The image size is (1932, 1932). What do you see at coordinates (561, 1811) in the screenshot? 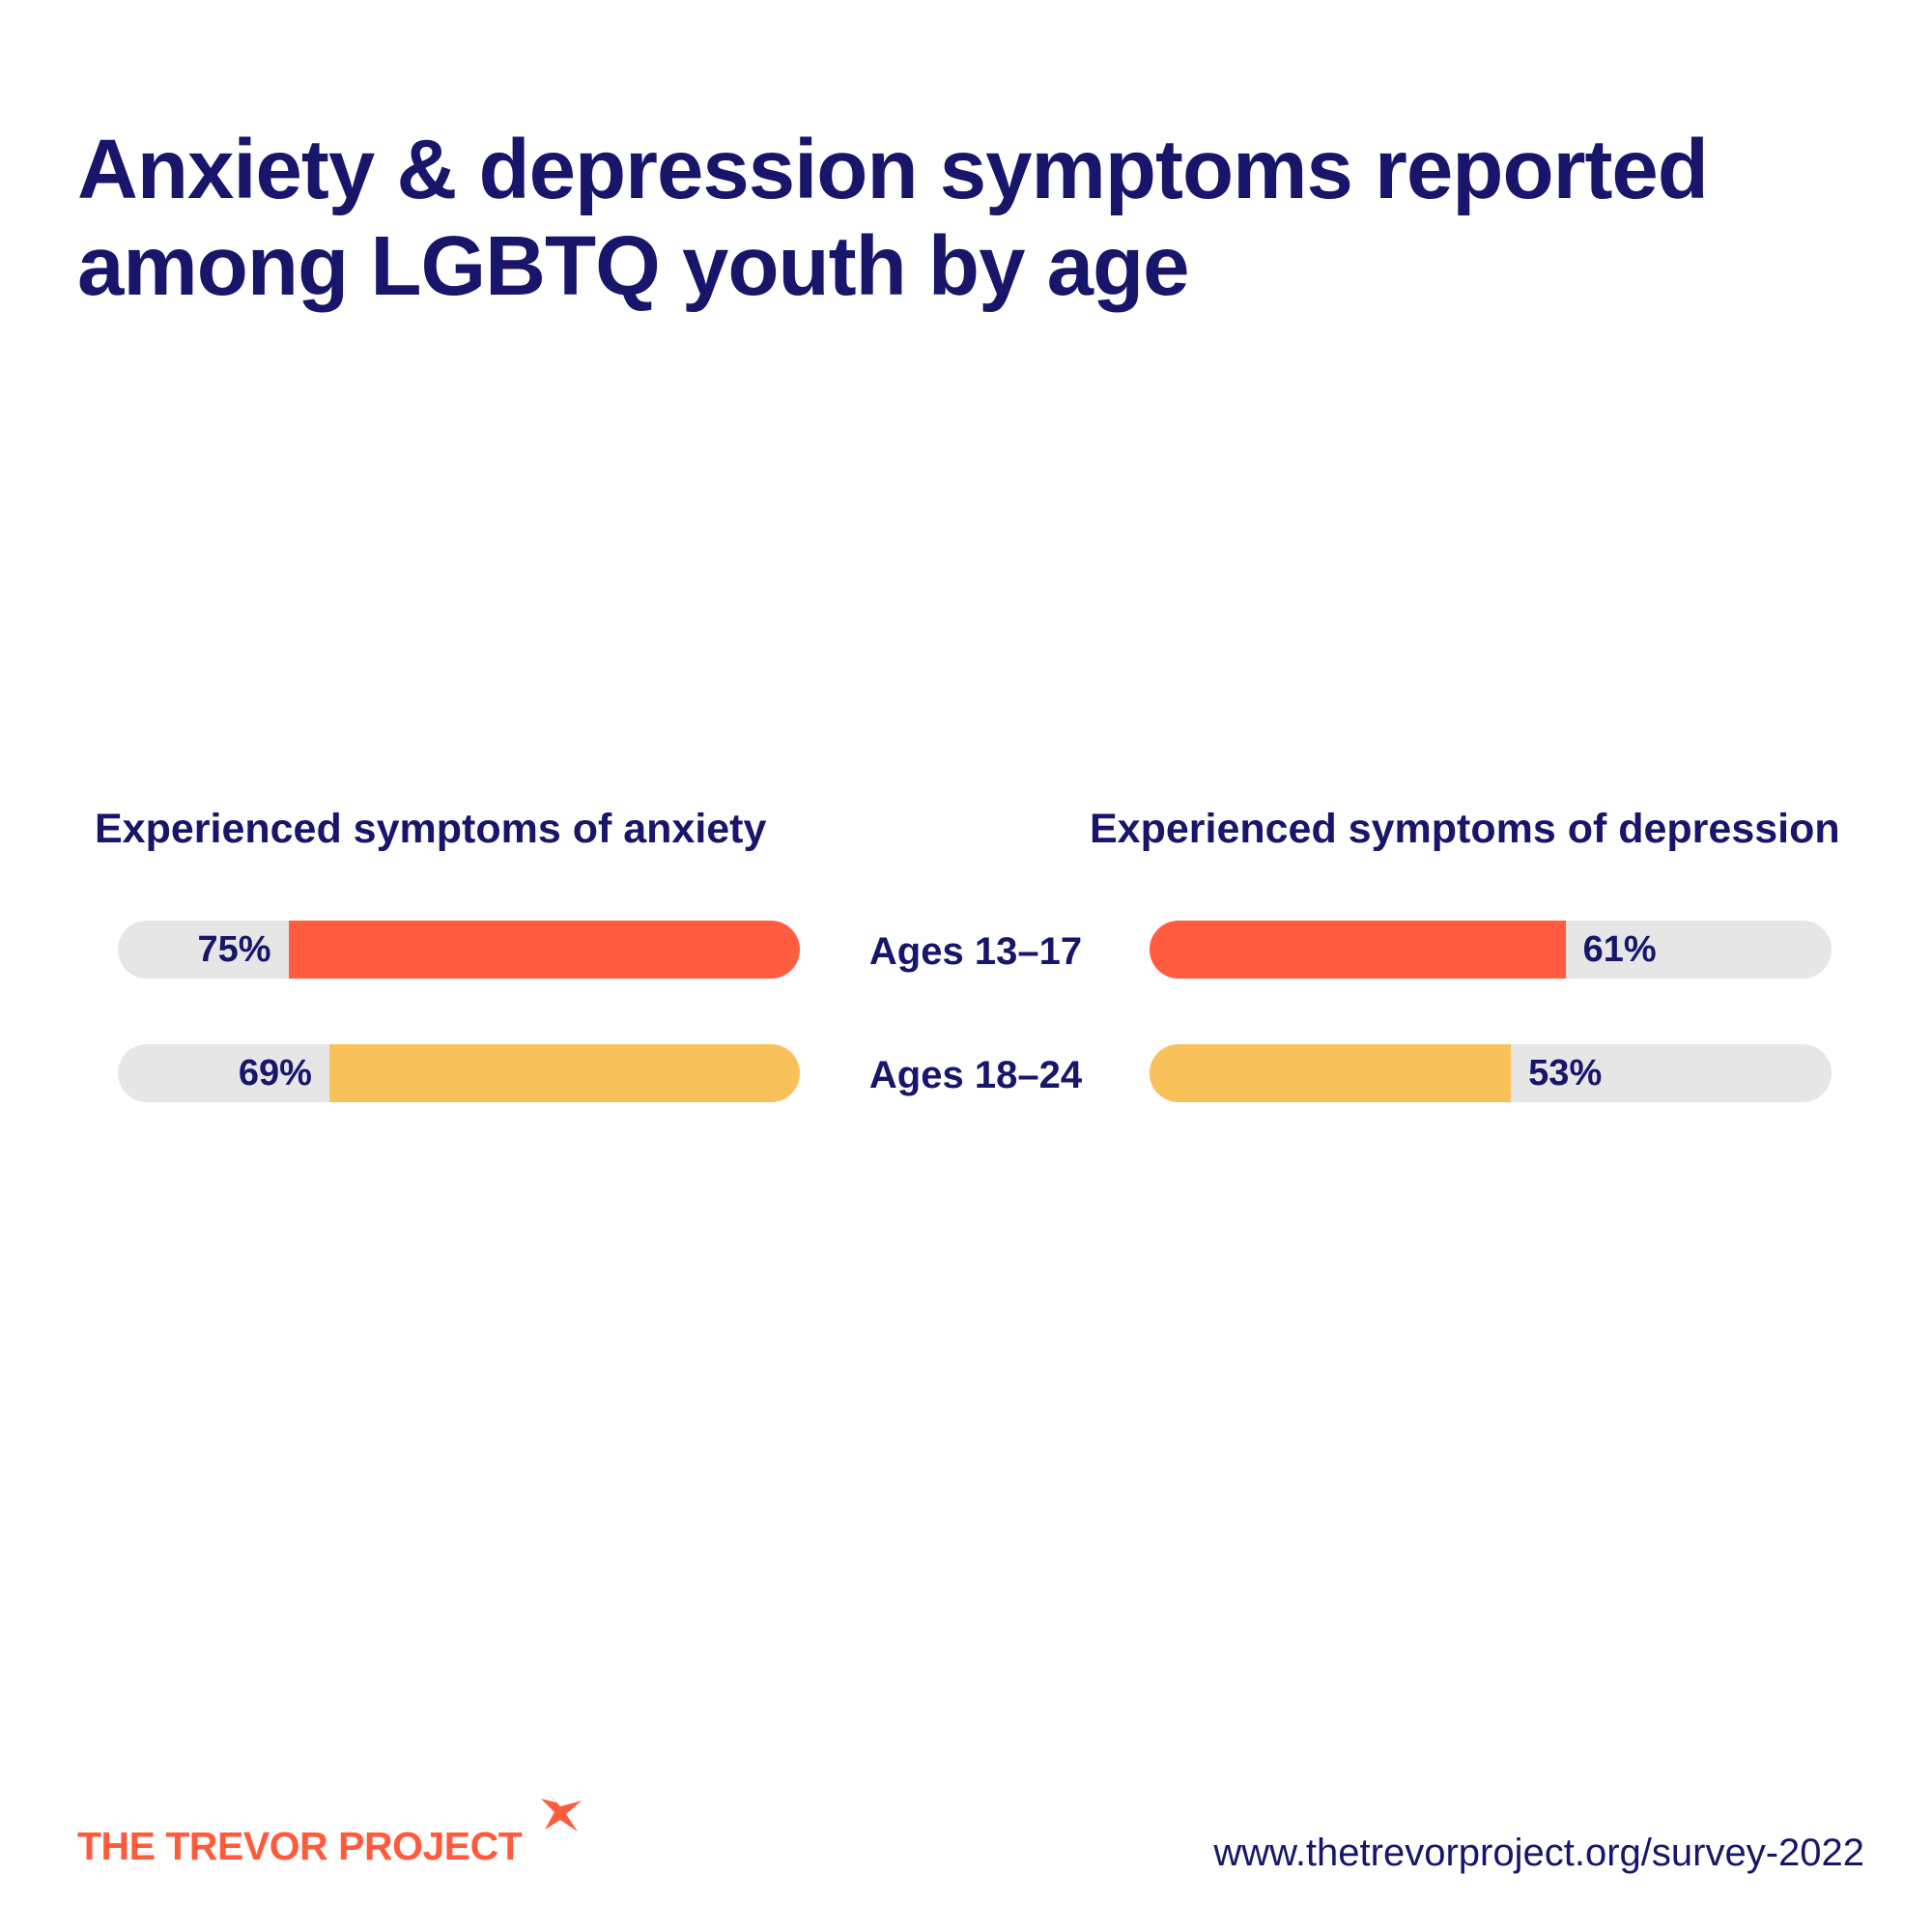
I see `logo-star-icon` at bounding box center [561, 1811].